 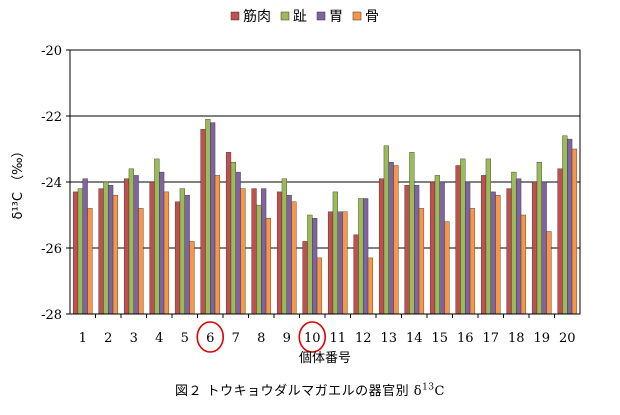 What do you see at coordinates (51, 249) in the screenshot?
I see `y-tick-label: -26` at bounding box center [51, 249].